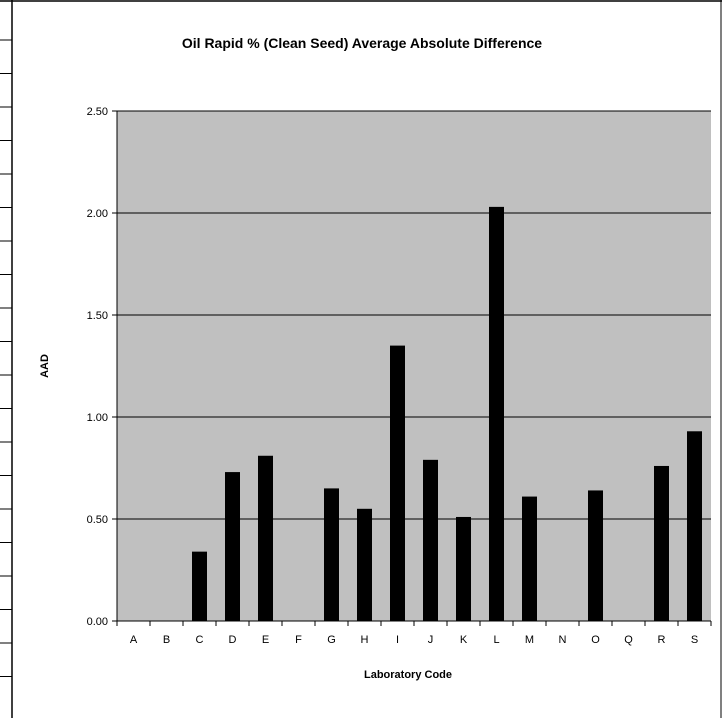 The image size is (722, 723). Describe the element at coordinates (463, 568) in the screenshot. I see `bar-k` at that location.